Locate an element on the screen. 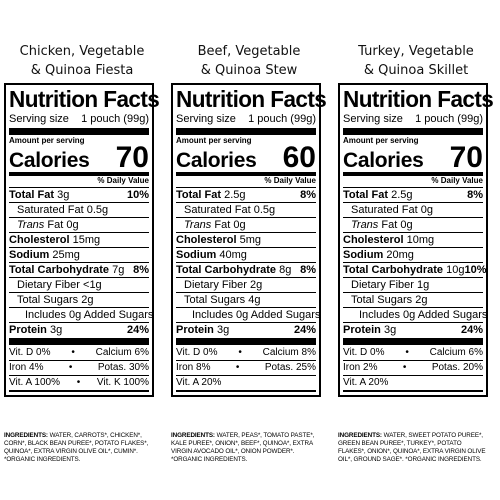  total-fat-row: Total Fat 3g 10% is located at coordinates (79, 195).